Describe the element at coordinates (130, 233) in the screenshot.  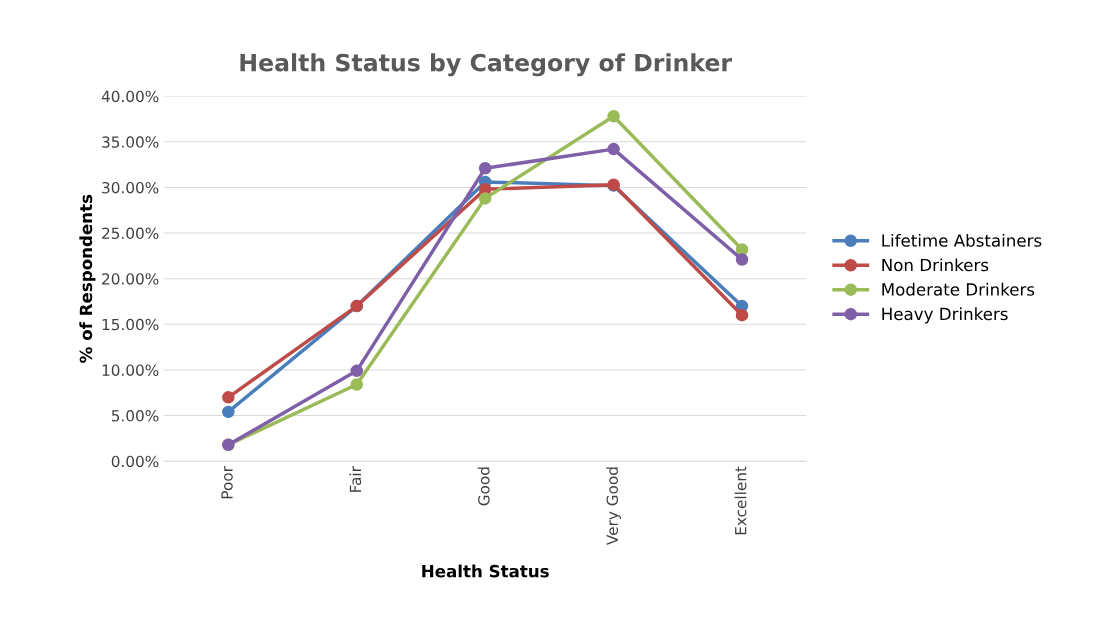
I see `y-tick-label: 25.00%` at that location.